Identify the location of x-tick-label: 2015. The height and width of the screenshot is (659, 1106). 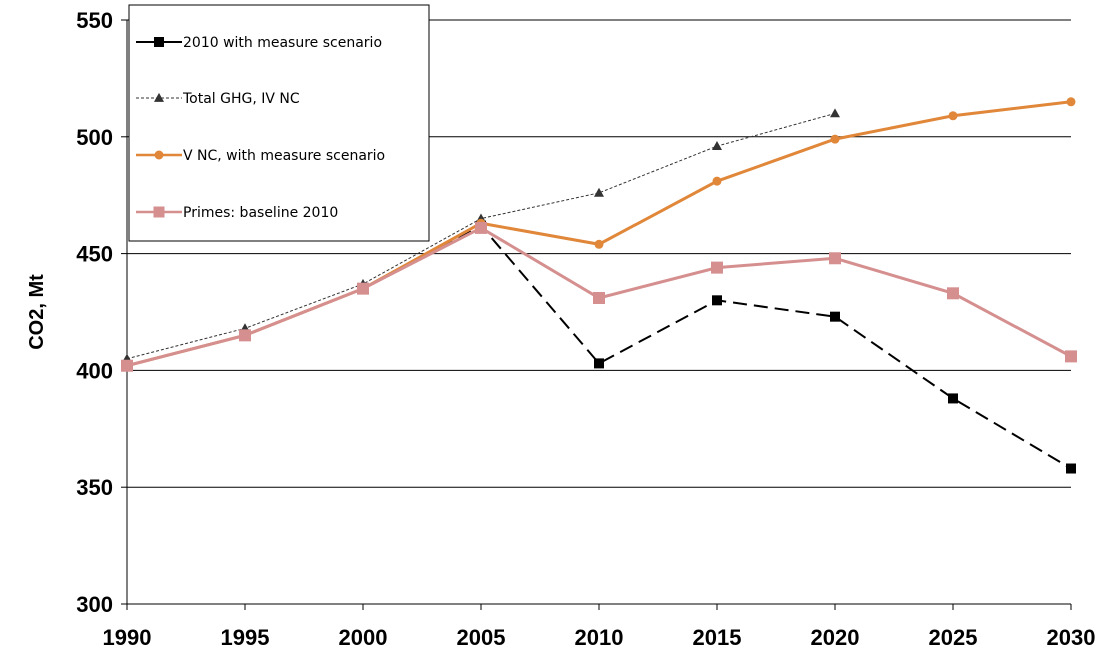
(717, 637).